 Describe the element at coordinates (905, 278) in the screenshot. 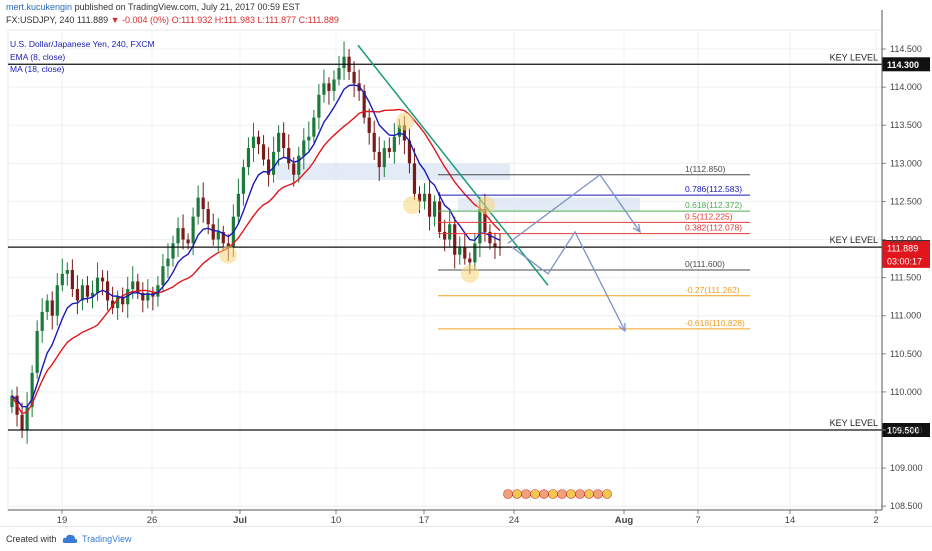

I see `y-tick-label: 111.500` at that location.